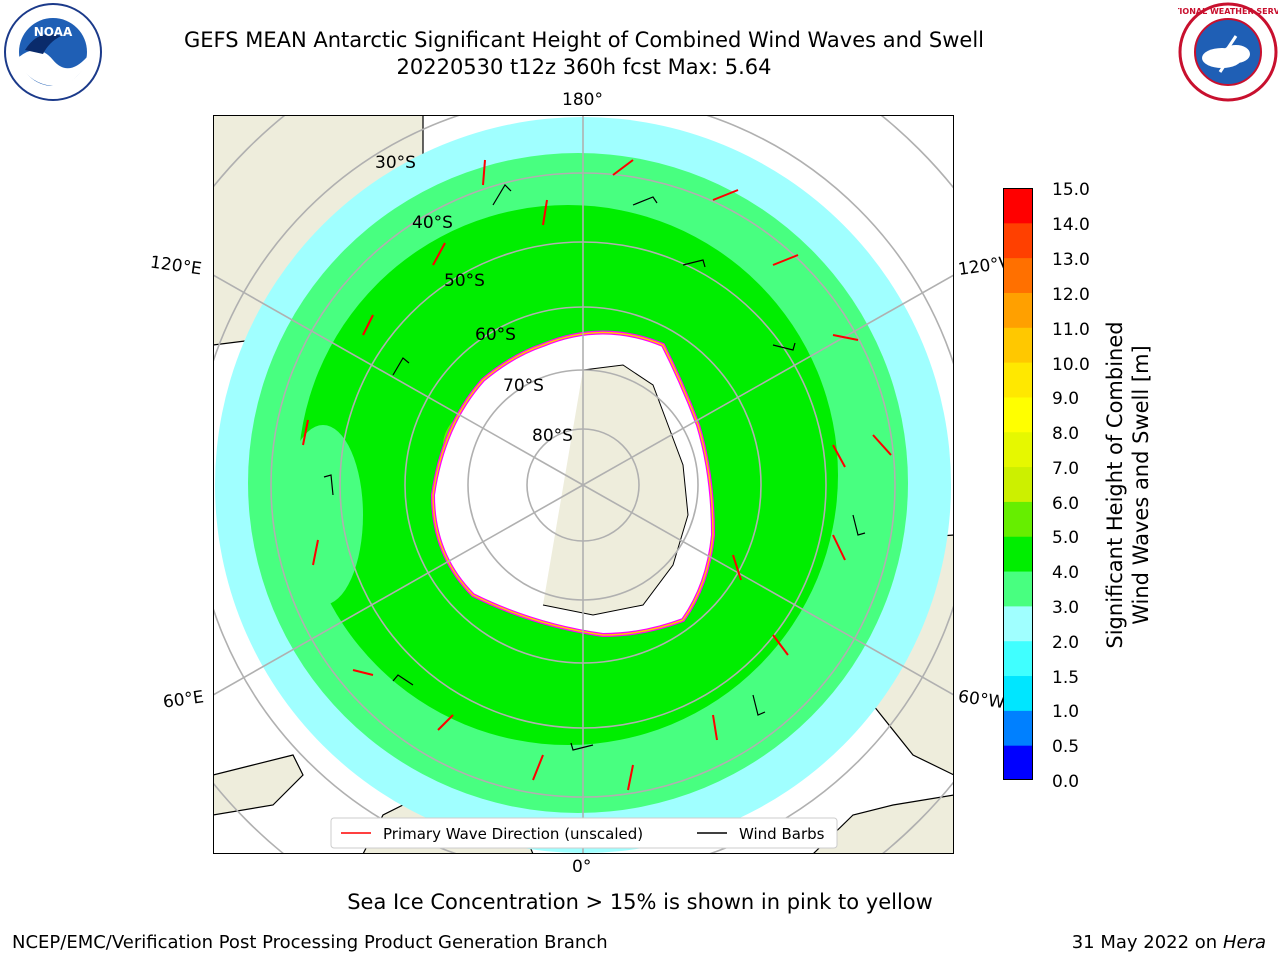 The width and height of the screenshot is (1280, 960). Describe the element at coordinates (1115, 485) in the screenshot. I see `colorbar-label-line1: Significant Height of Combined` at that location.